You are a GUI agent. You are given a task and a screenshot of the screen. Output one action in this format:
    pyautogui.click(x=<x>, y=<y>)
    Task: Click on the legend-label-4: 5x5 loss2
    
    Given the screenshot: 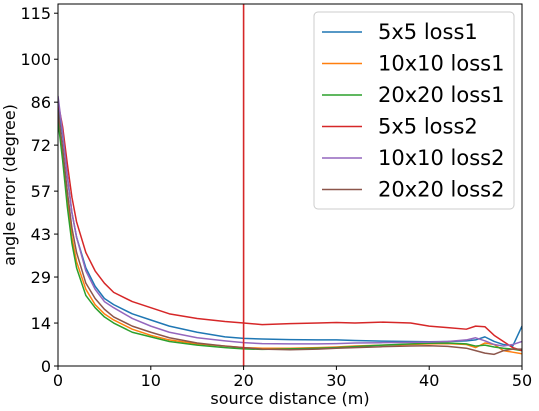 What is the action you would take?
    pyautogui.click(x=428, y=127)
    